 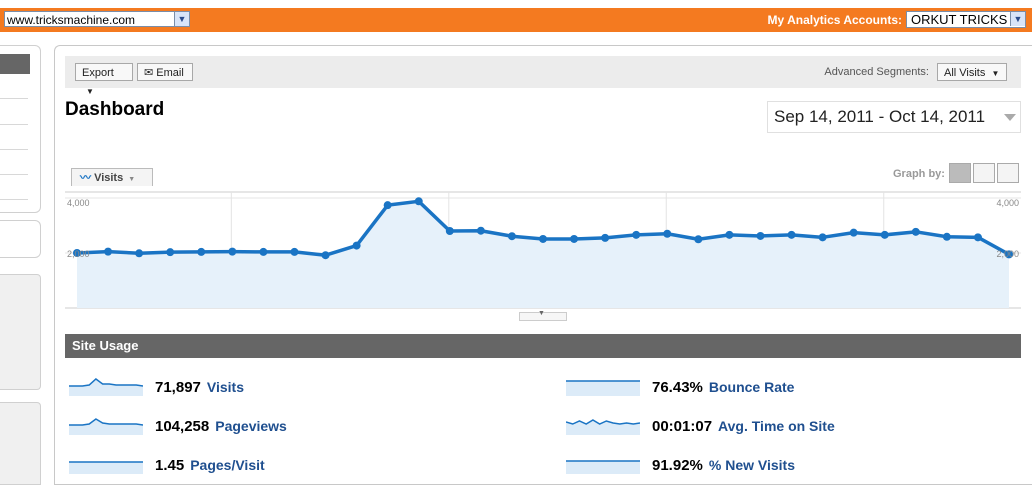 I want to click on y-tick-label-left: 2,000, so click(x=78, y=254).